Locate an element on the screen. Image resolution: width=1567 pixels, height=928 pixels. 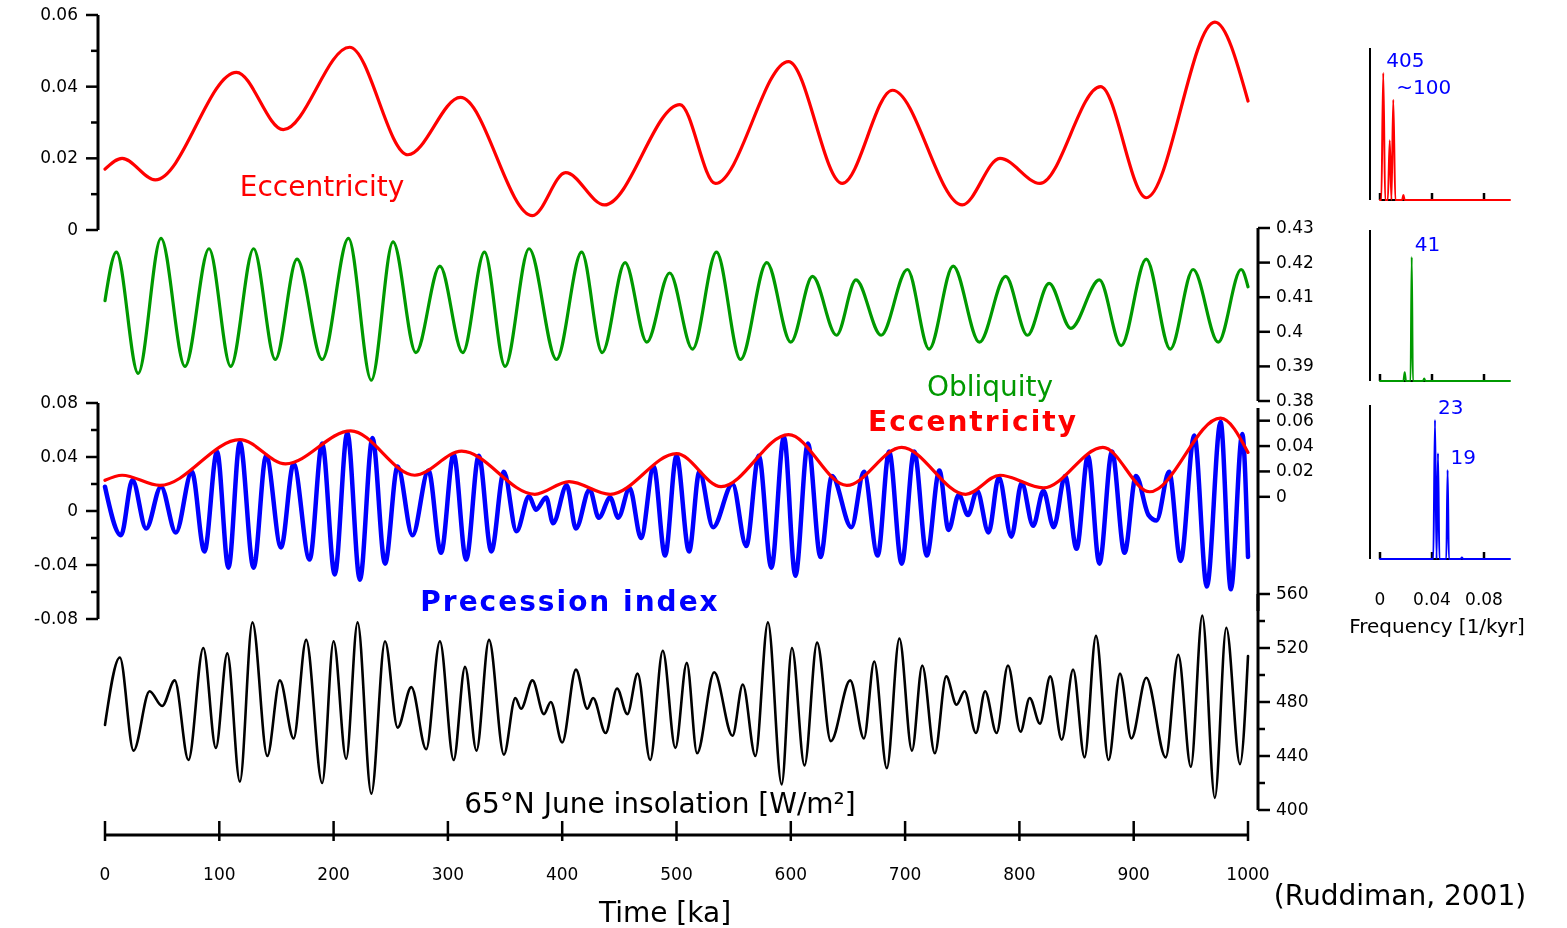
x-tick-label: 900 is located at coordinates (1133, 874).